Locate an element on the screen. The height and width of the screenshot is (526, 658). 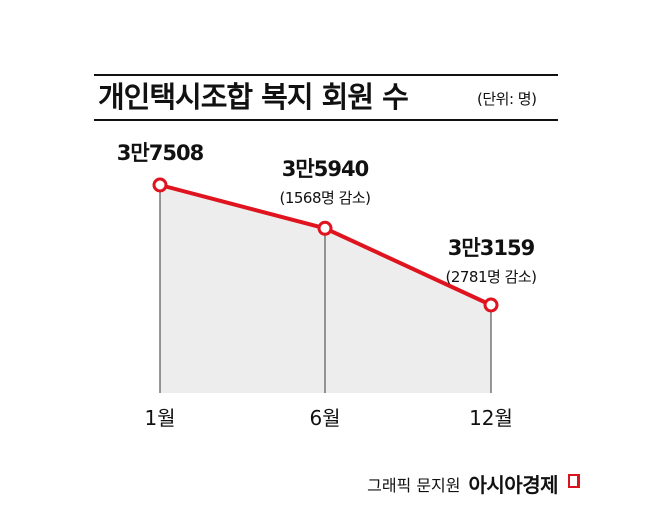
chart-title: 개인택시조합 복지 회원 수 is located at coordinates (253, 97).